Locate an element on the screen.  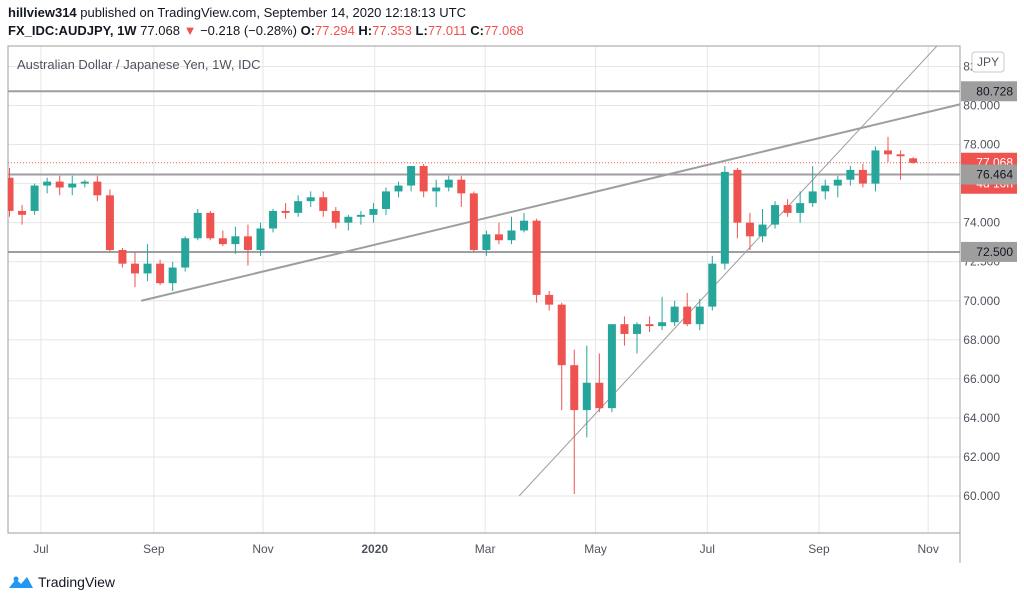
author-name: hillview314 is located at coordinates (42, 12).